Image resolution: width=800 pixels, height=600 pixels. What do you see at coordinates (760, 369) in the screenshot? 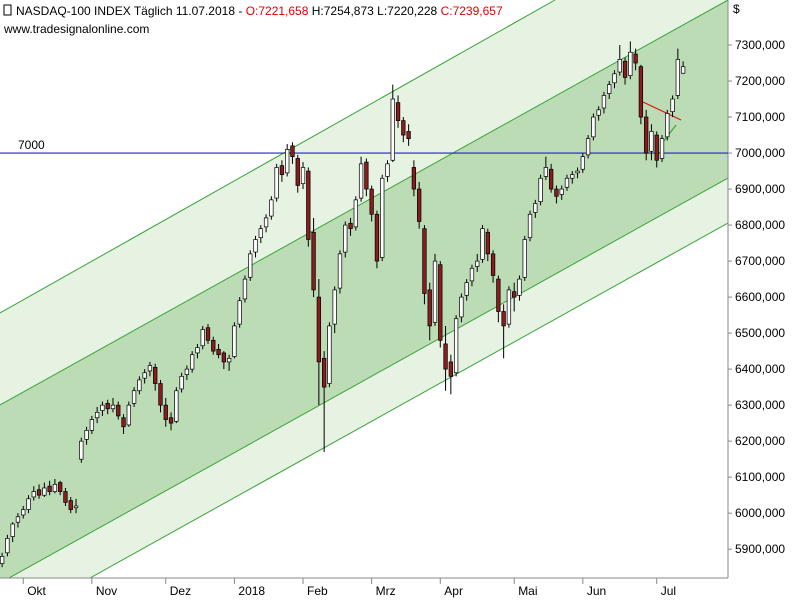
I see `y-tick-label: 6400,000` at bounding box center [760, 369].